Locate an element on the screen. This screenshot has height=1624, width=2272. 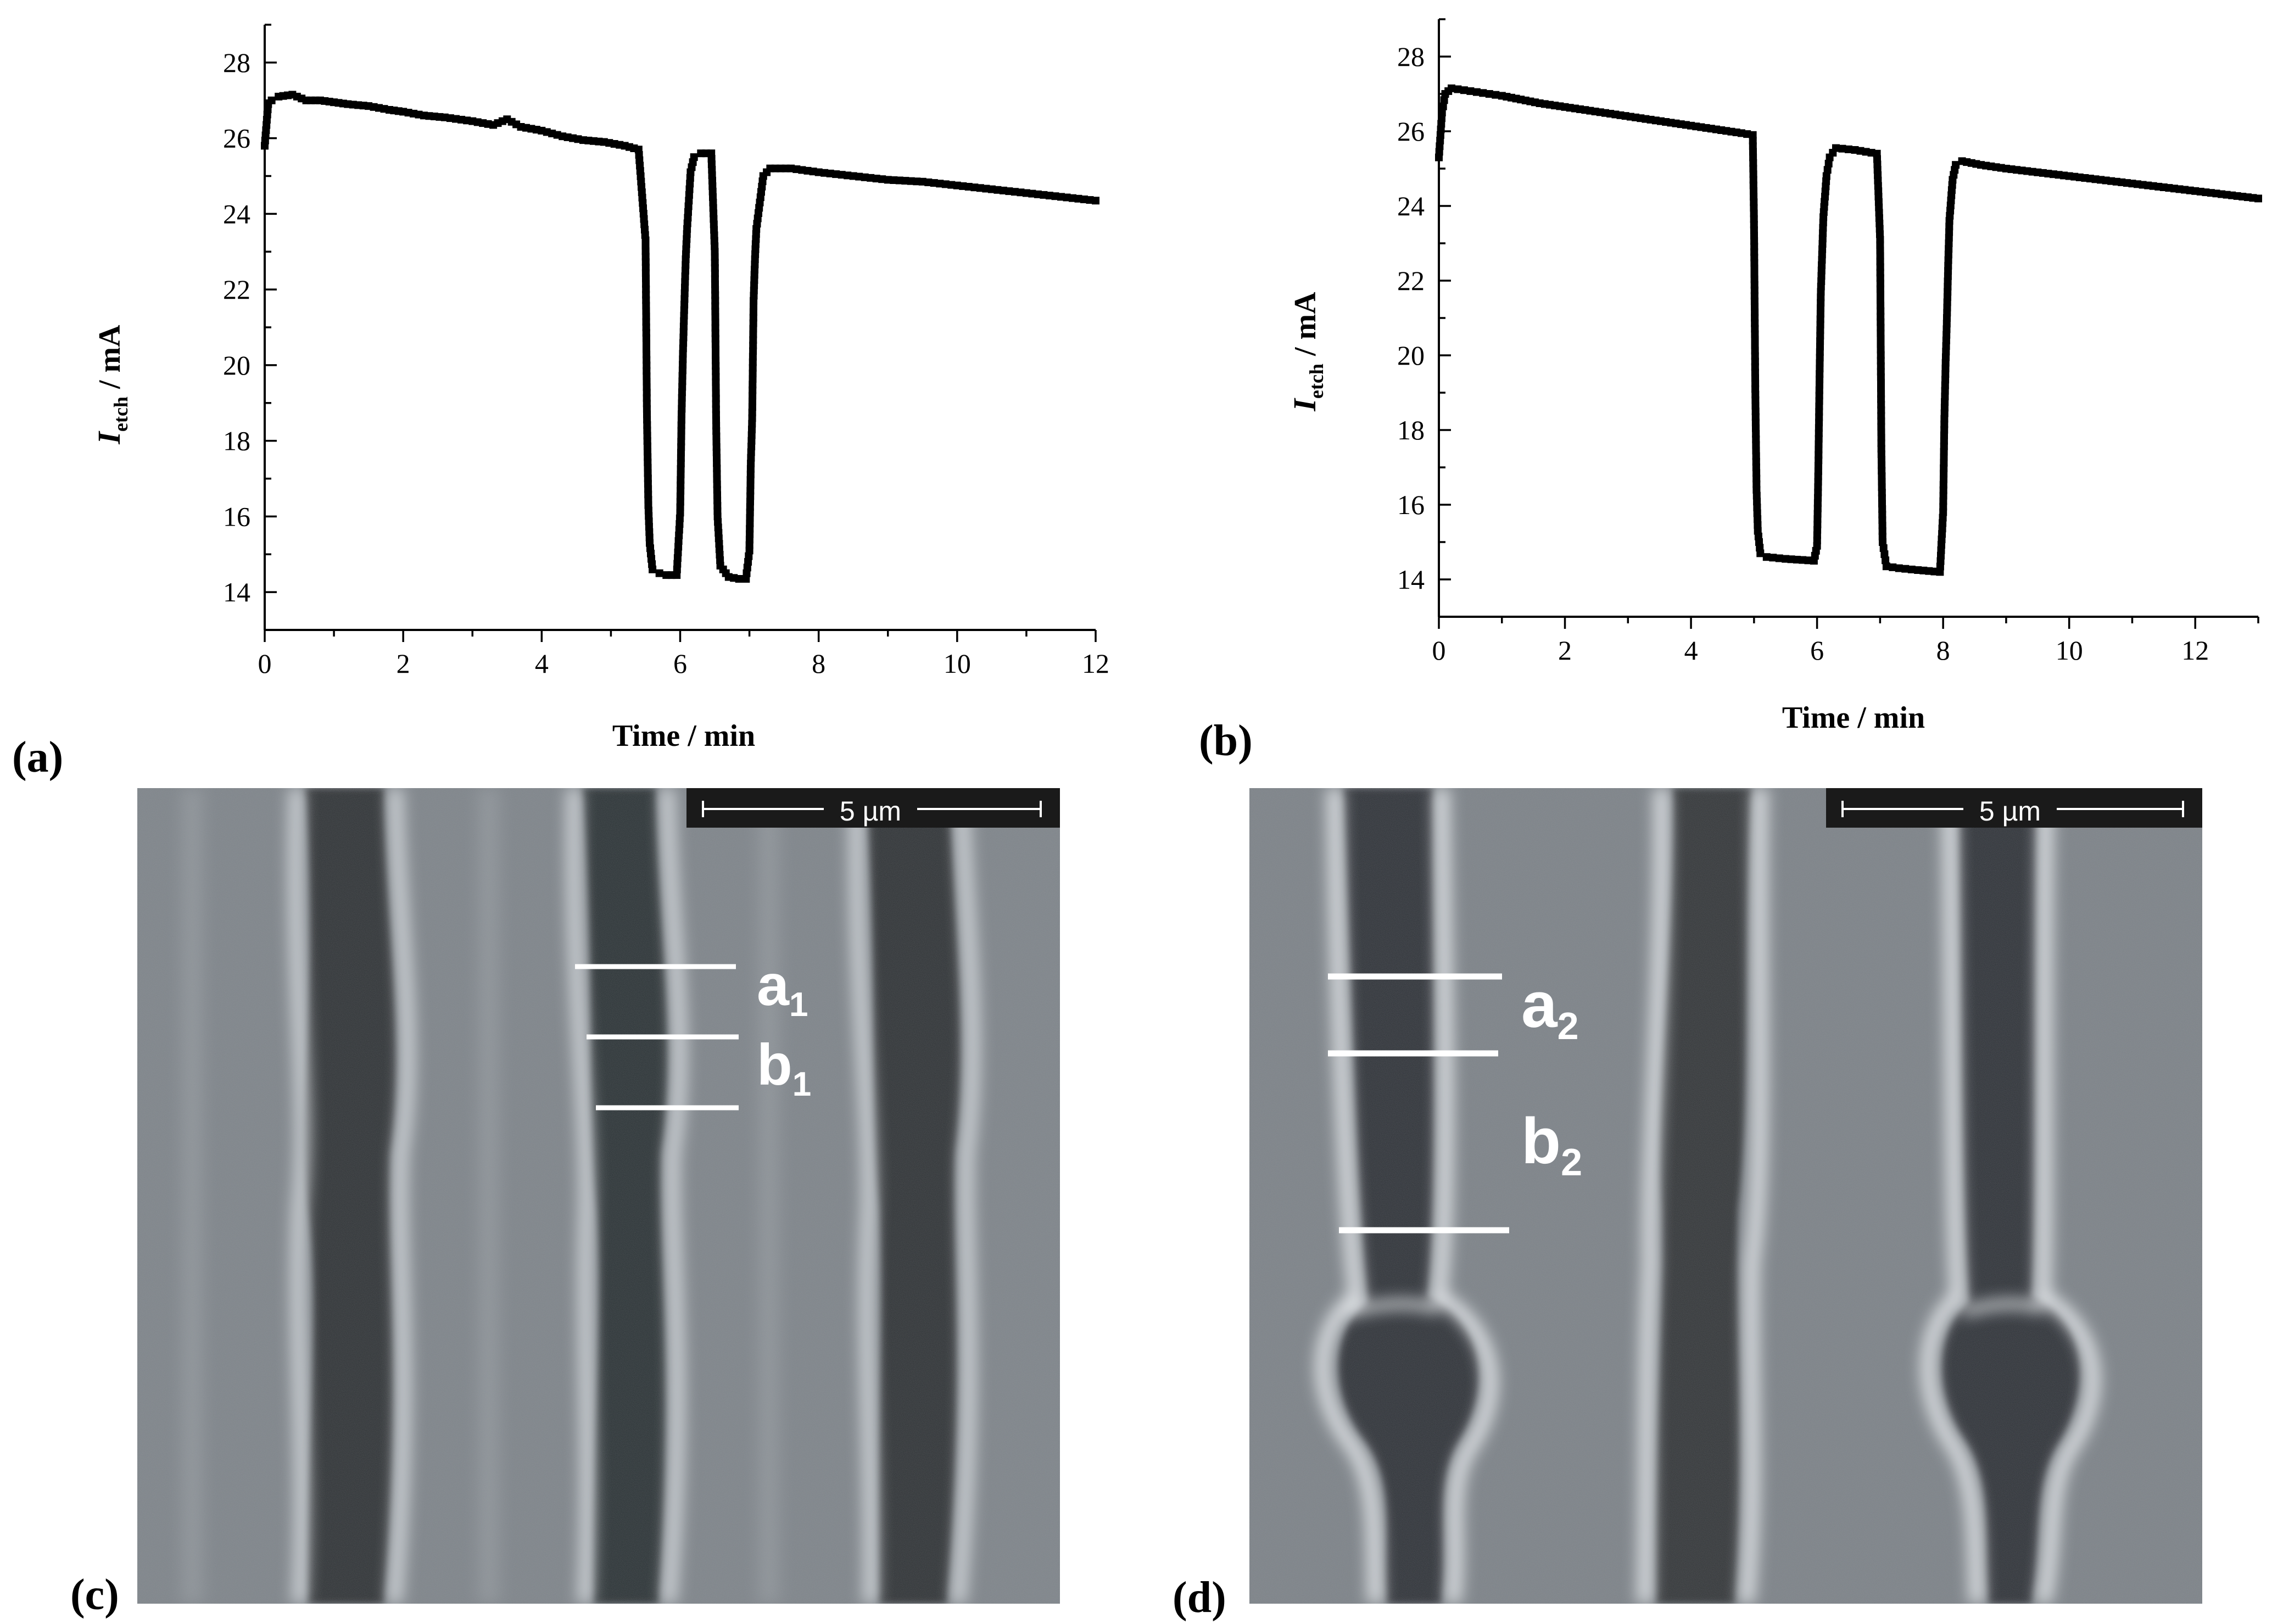
y-tick-label: 20 is located at coordinates (236, 365).